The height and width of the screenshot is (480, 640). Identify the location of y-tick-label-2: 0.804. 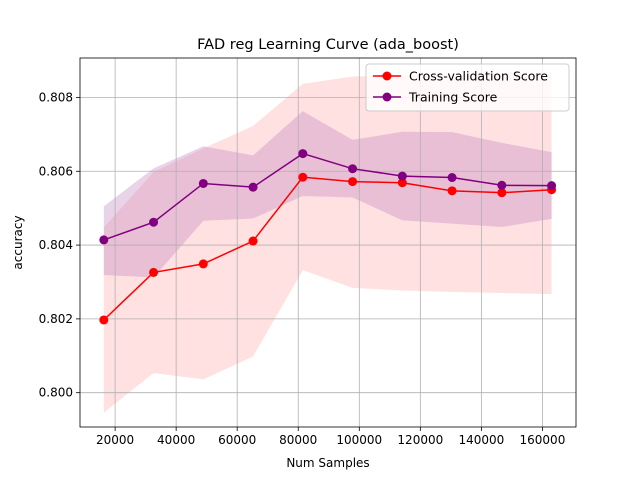
(56, 245).